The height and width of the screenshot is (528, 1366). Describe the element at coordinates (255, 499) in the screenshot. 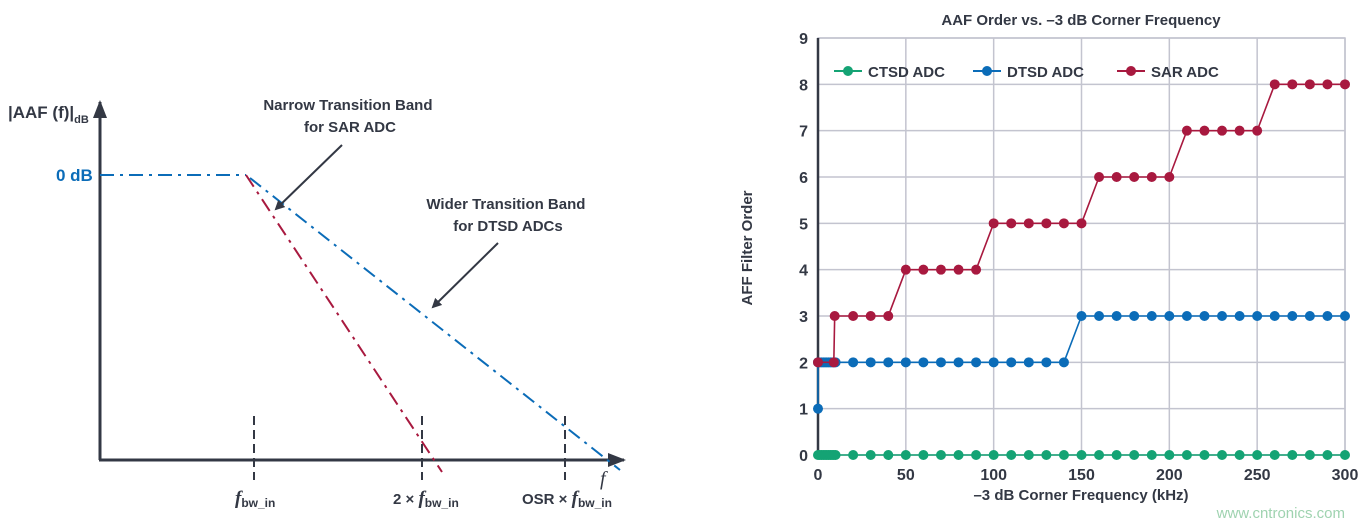

I see `tick-label-fbw: fbw_in` at that location.